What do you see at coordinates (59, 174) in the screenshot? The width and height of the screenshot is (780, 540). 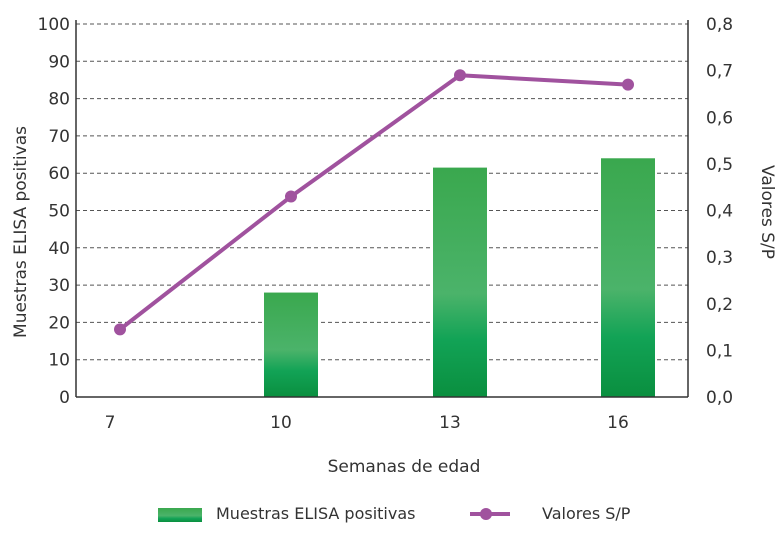 I see `left-tick-label: 60` at bounding box center [59, 174].